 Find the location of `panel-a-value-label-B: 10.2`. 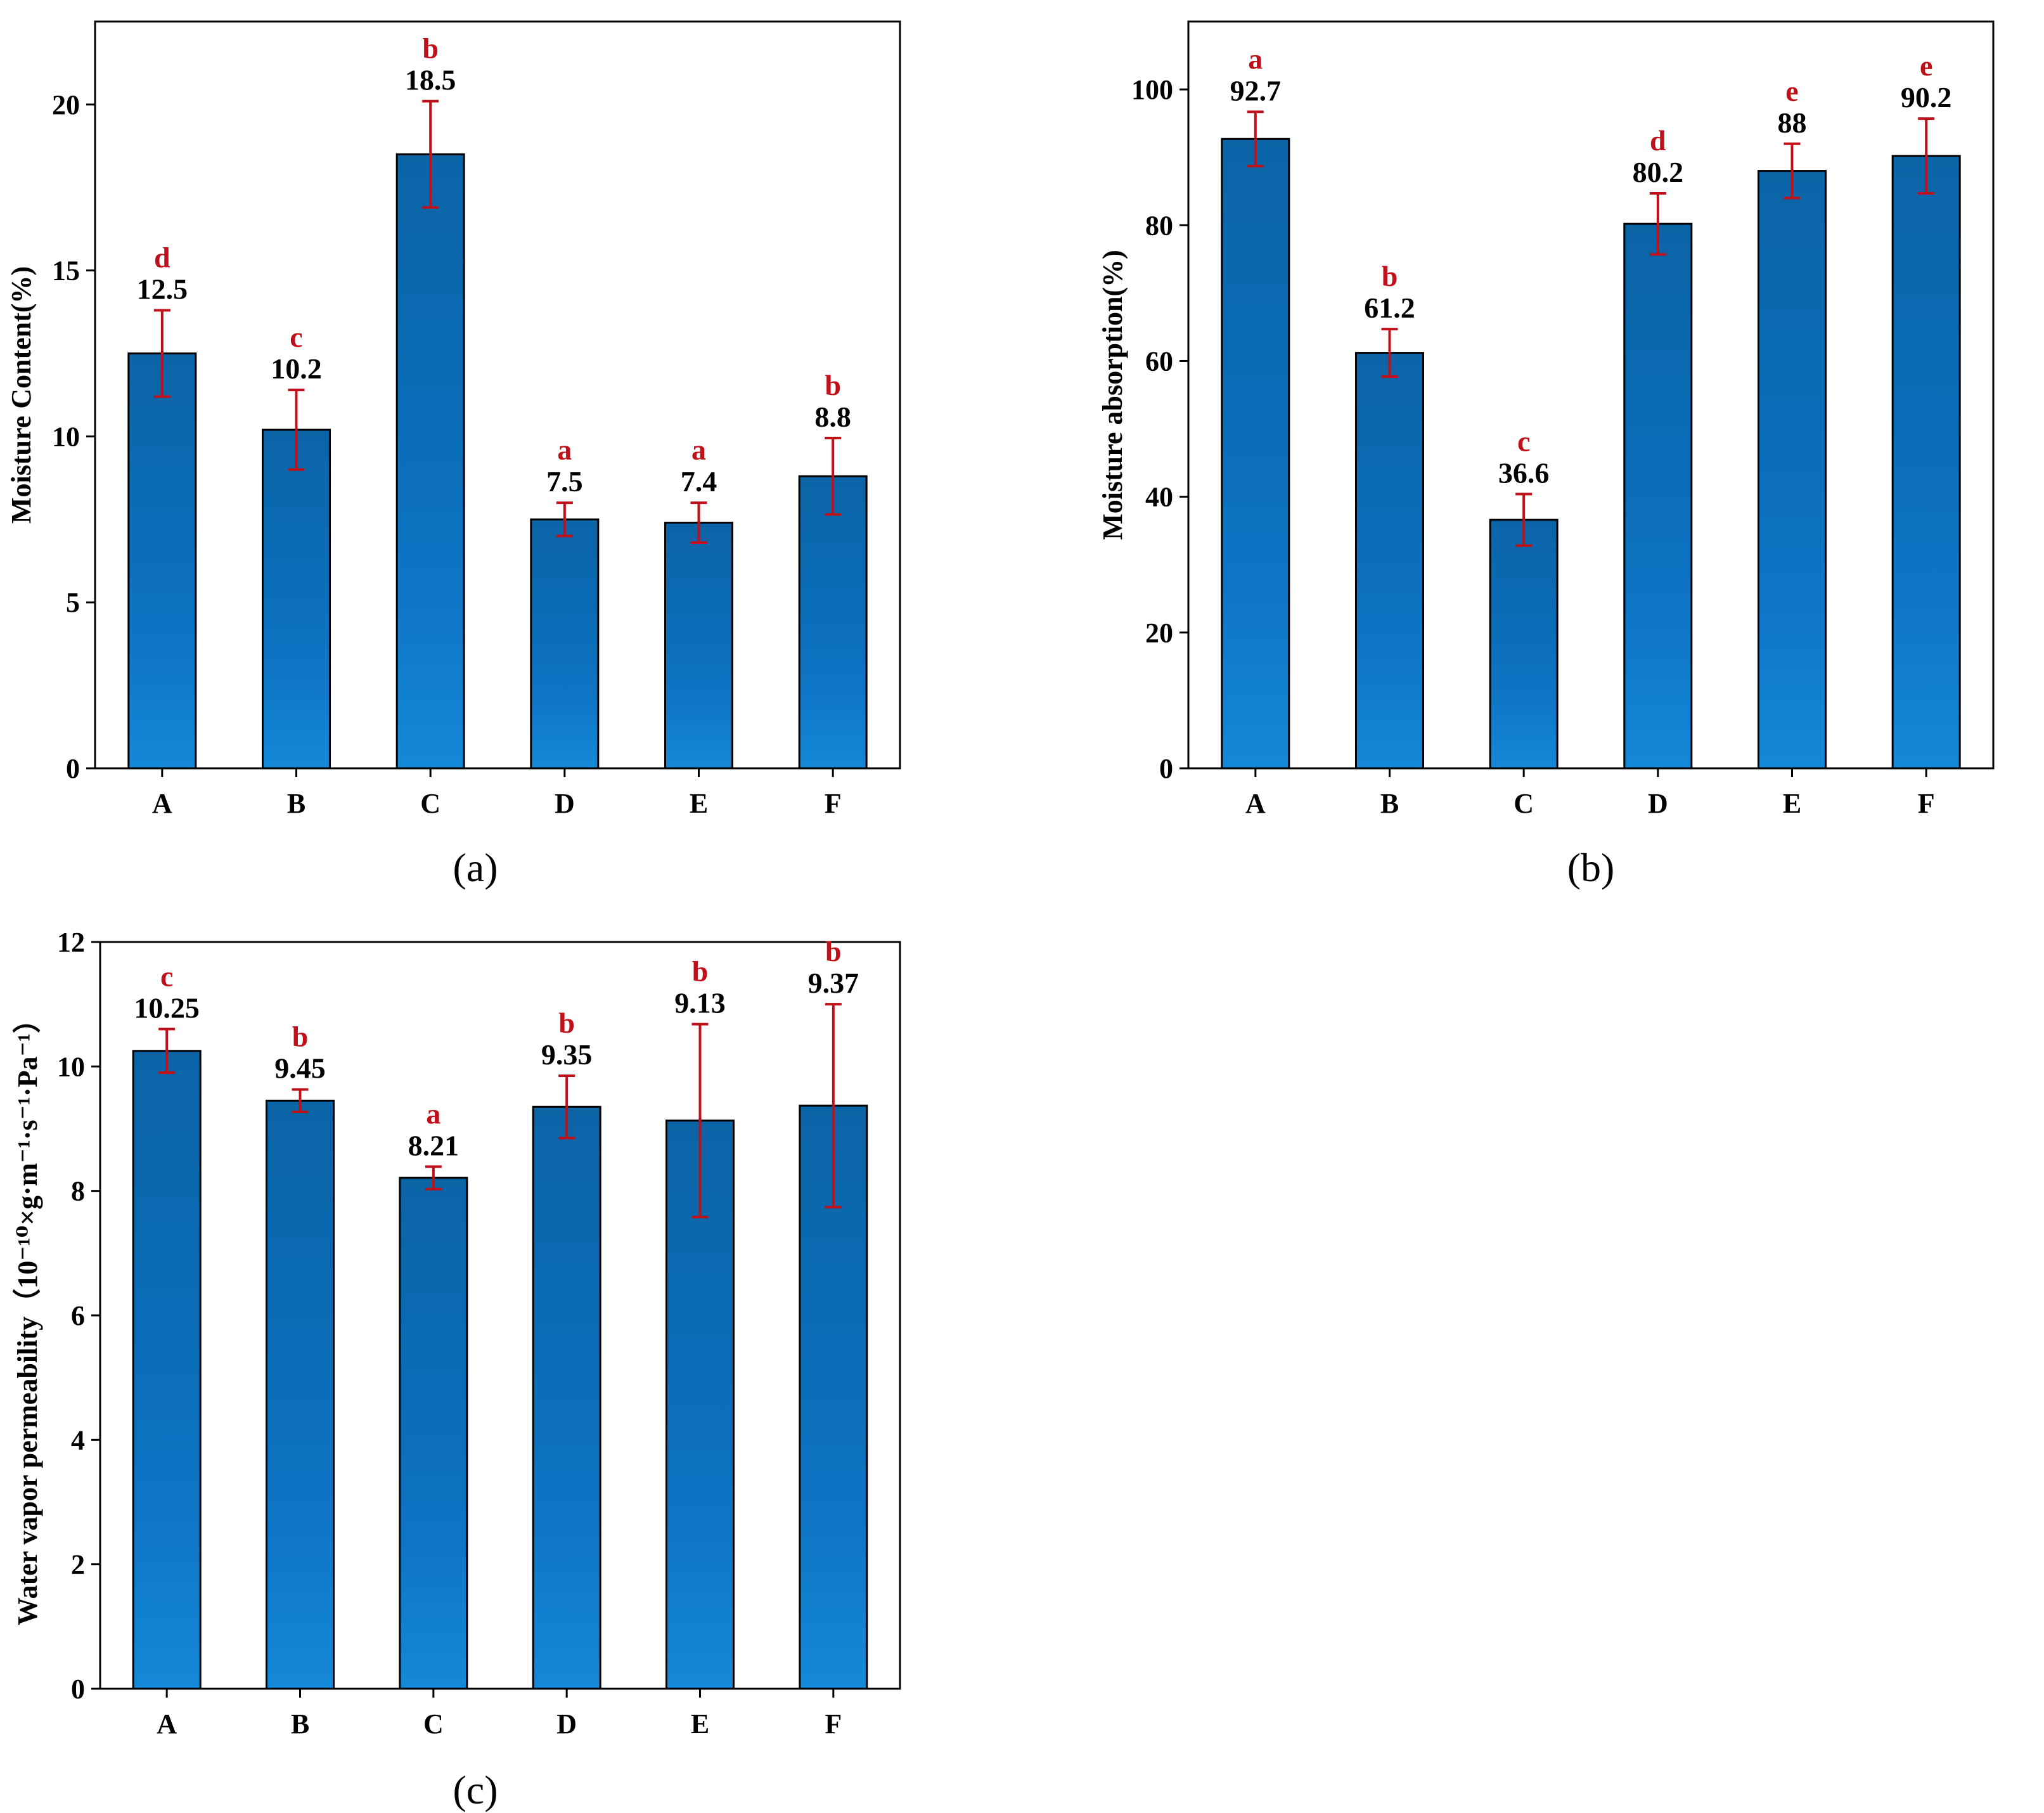

panel-a-value-label-B: 10.2 is located at coordinates (296, 368).